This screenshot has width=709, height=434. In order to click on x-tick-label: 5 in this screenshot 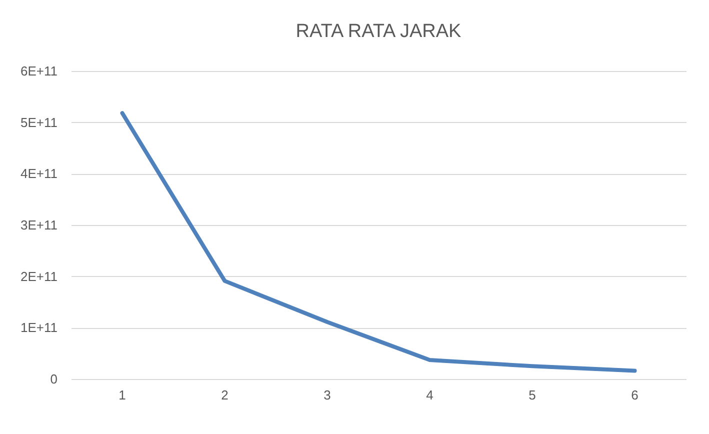, I will do `click(532, 395)`.